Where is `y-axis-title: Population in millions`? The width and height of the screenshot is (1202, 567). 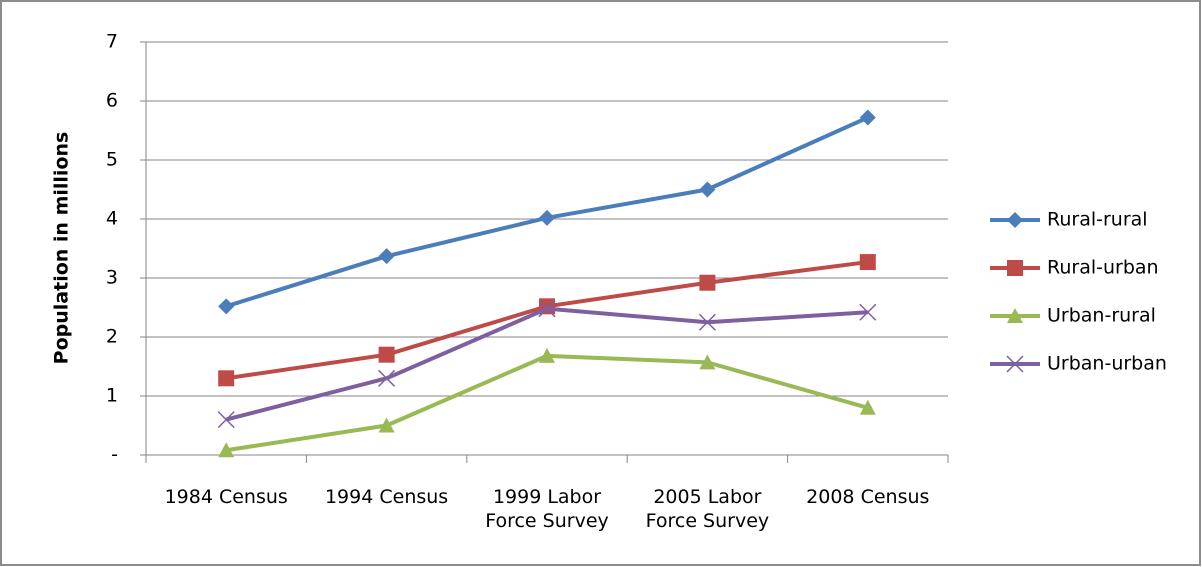
y-axis-title: Population in millions is located at coordinates (62, 248).